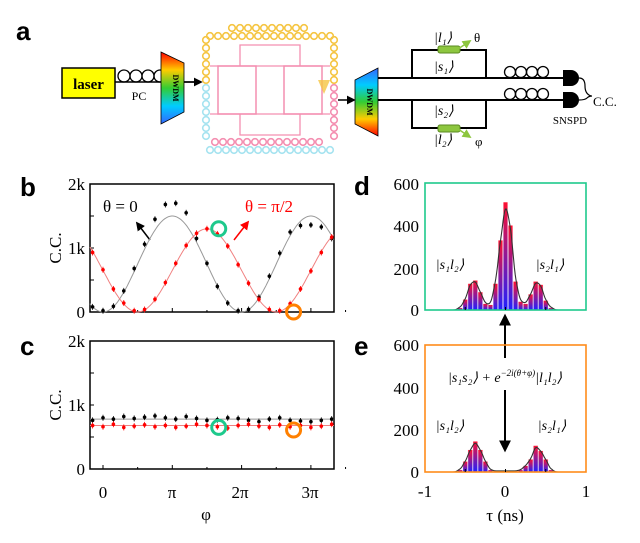  What do you see at coordinates (552, 426) in the screenshot?
I see `e-label-s2l1: |s₂l₁⟩` at bounding box center [552, 426].